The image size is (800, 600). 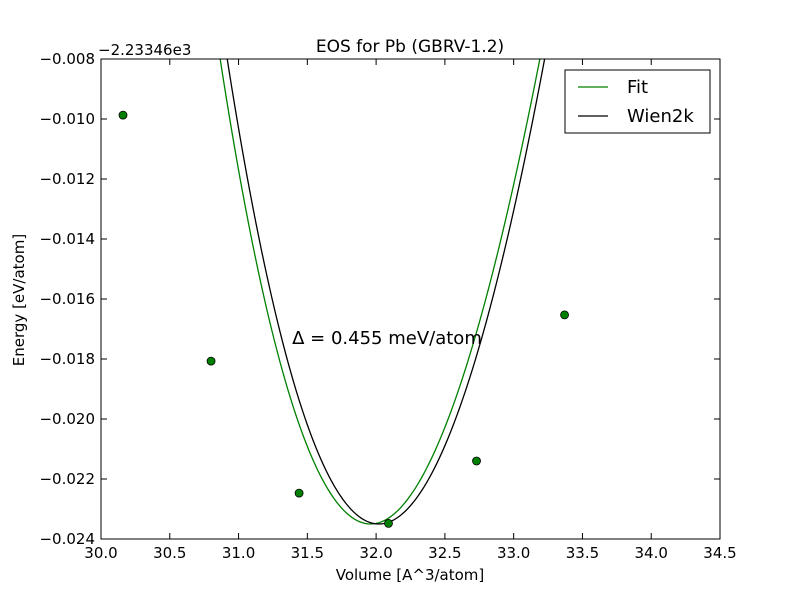 I want to click on x-tick-label: 30.5, so click(x=169, y=553).